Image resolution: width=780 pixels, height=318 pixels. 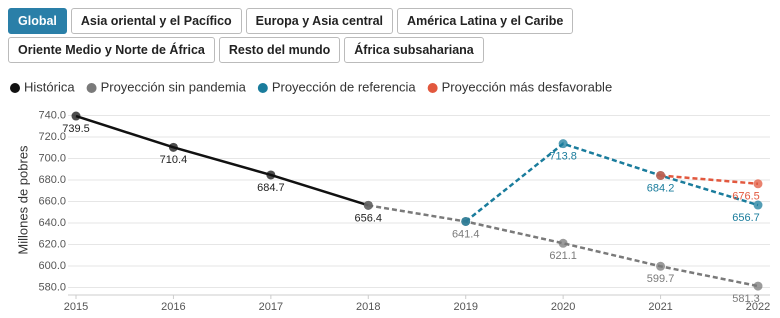 I want to click on y-tick-label: 640.0, so click(x=52, y=223).